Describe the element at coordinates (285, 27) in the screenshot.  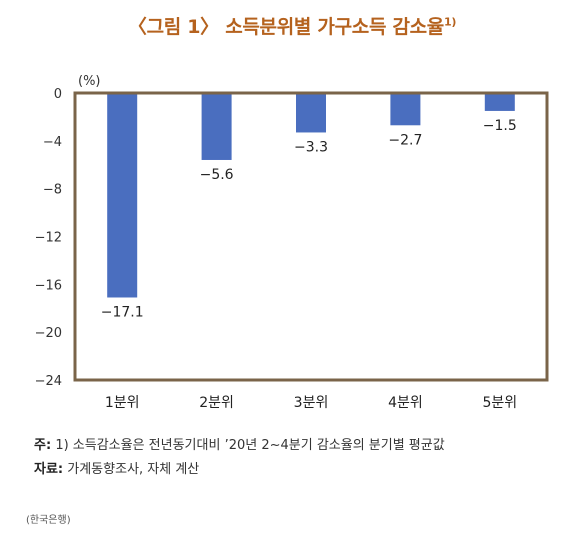
I see `chart-title-text: 〈그림 1〉 소득분위별 가구소득 감소율` at that location.